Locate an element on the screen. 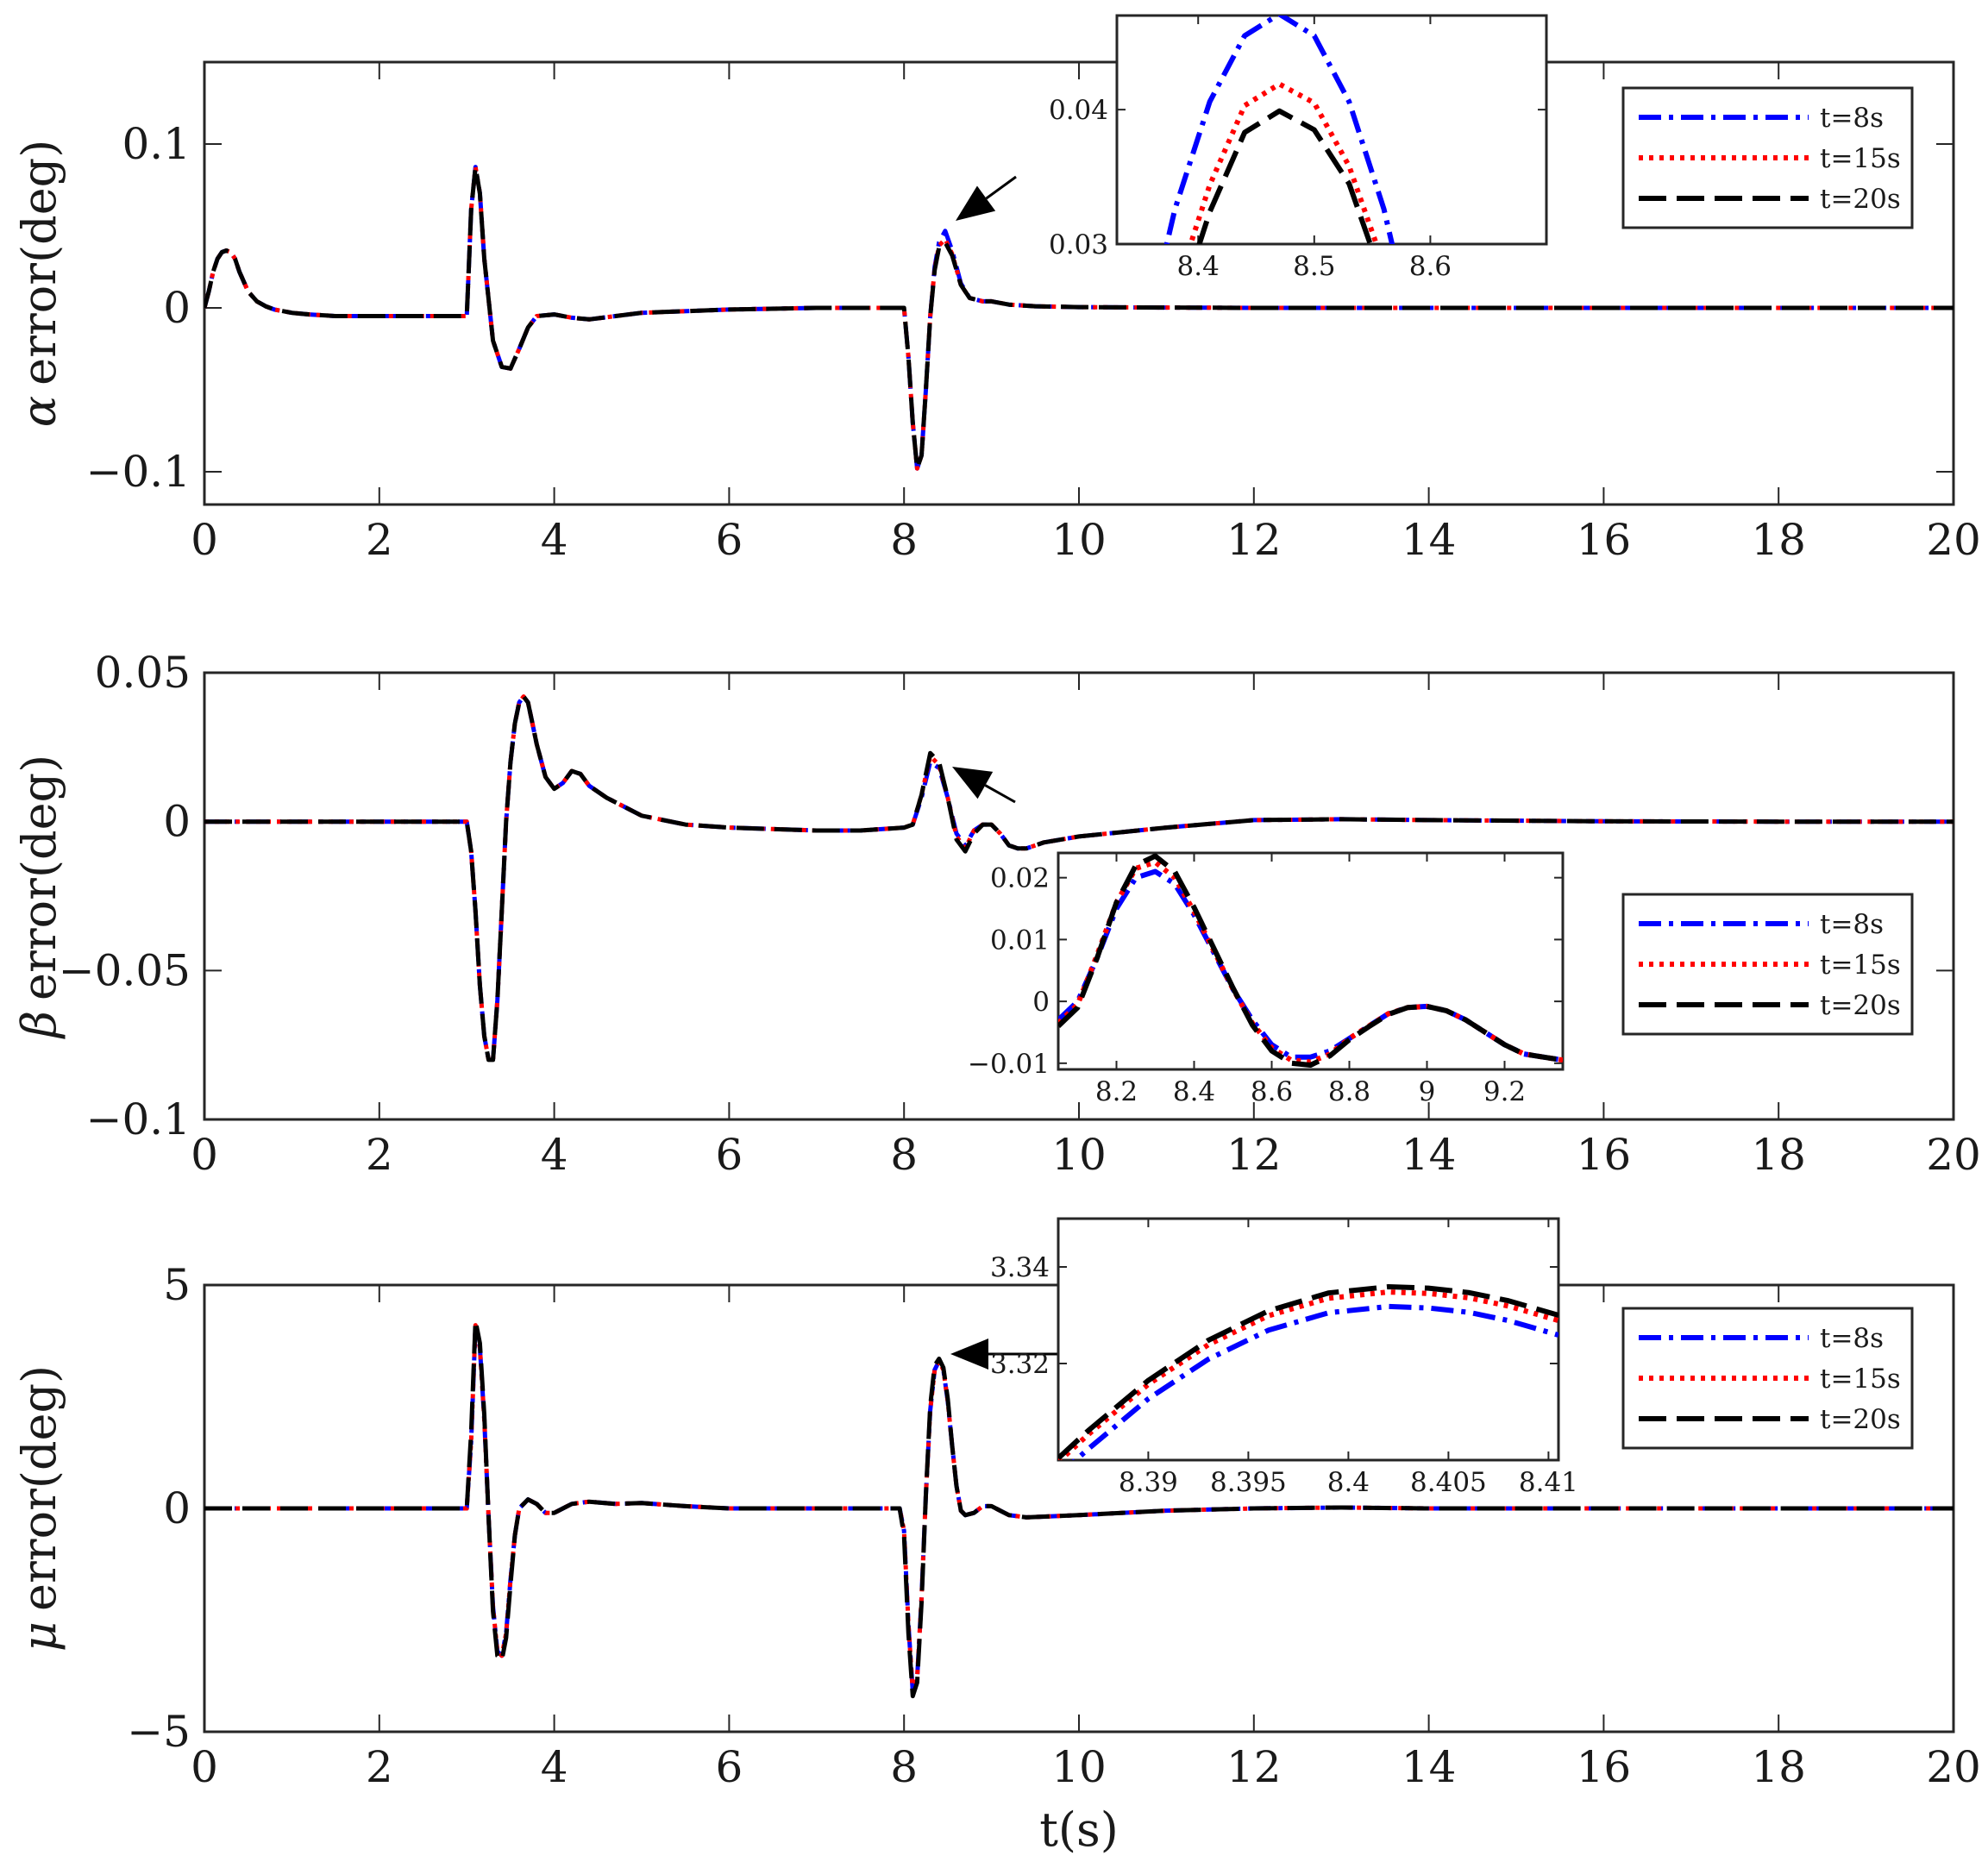  plot-beta-inset-ytick-label: 0 is located at coordinates (1041, 1003).